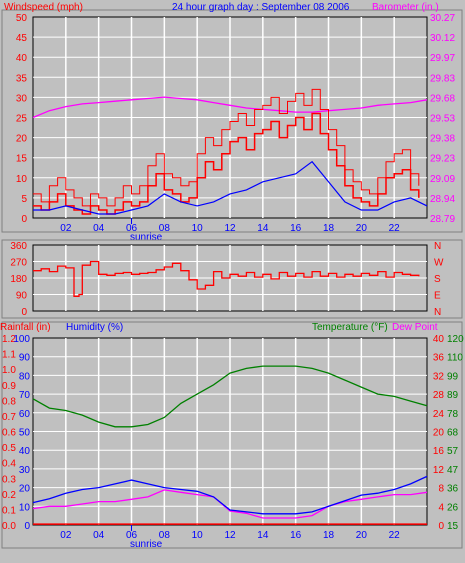 Image resolution: width=465 pixels, height=563 pixels. What do you see at coordinates (230, 504) in the screenshot?
I see `dewpoint-line` at bounding box center [230, 504].